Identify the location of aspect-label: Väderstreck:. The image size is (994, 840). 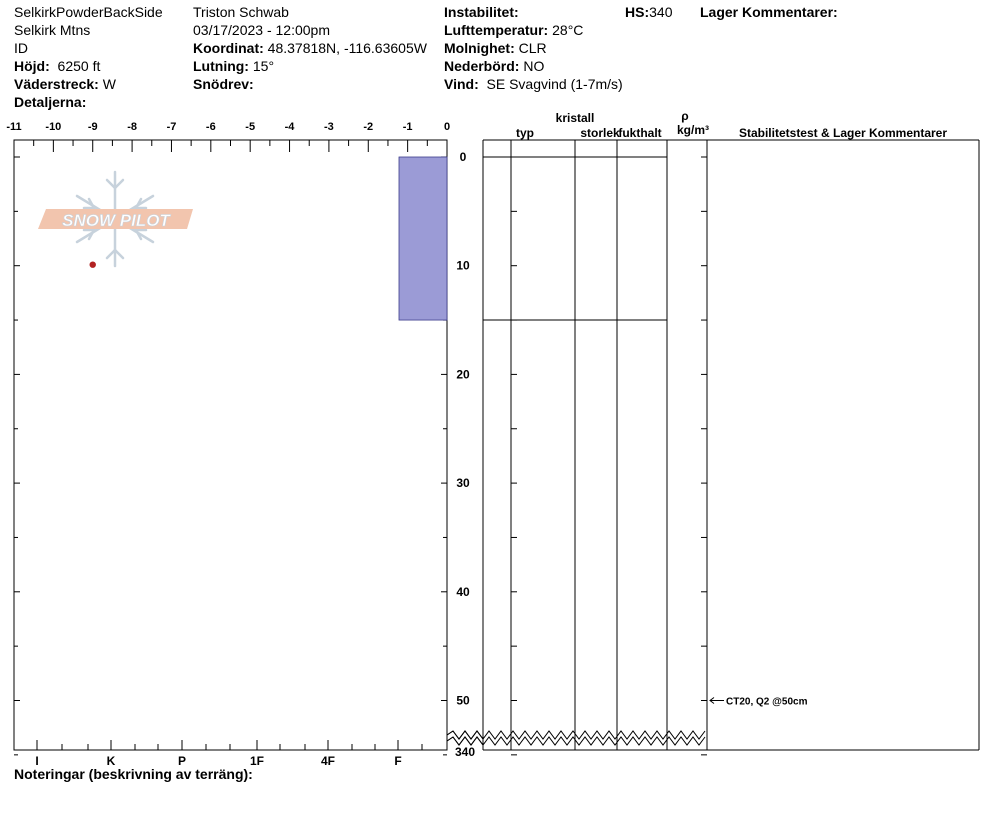
(56, 84).